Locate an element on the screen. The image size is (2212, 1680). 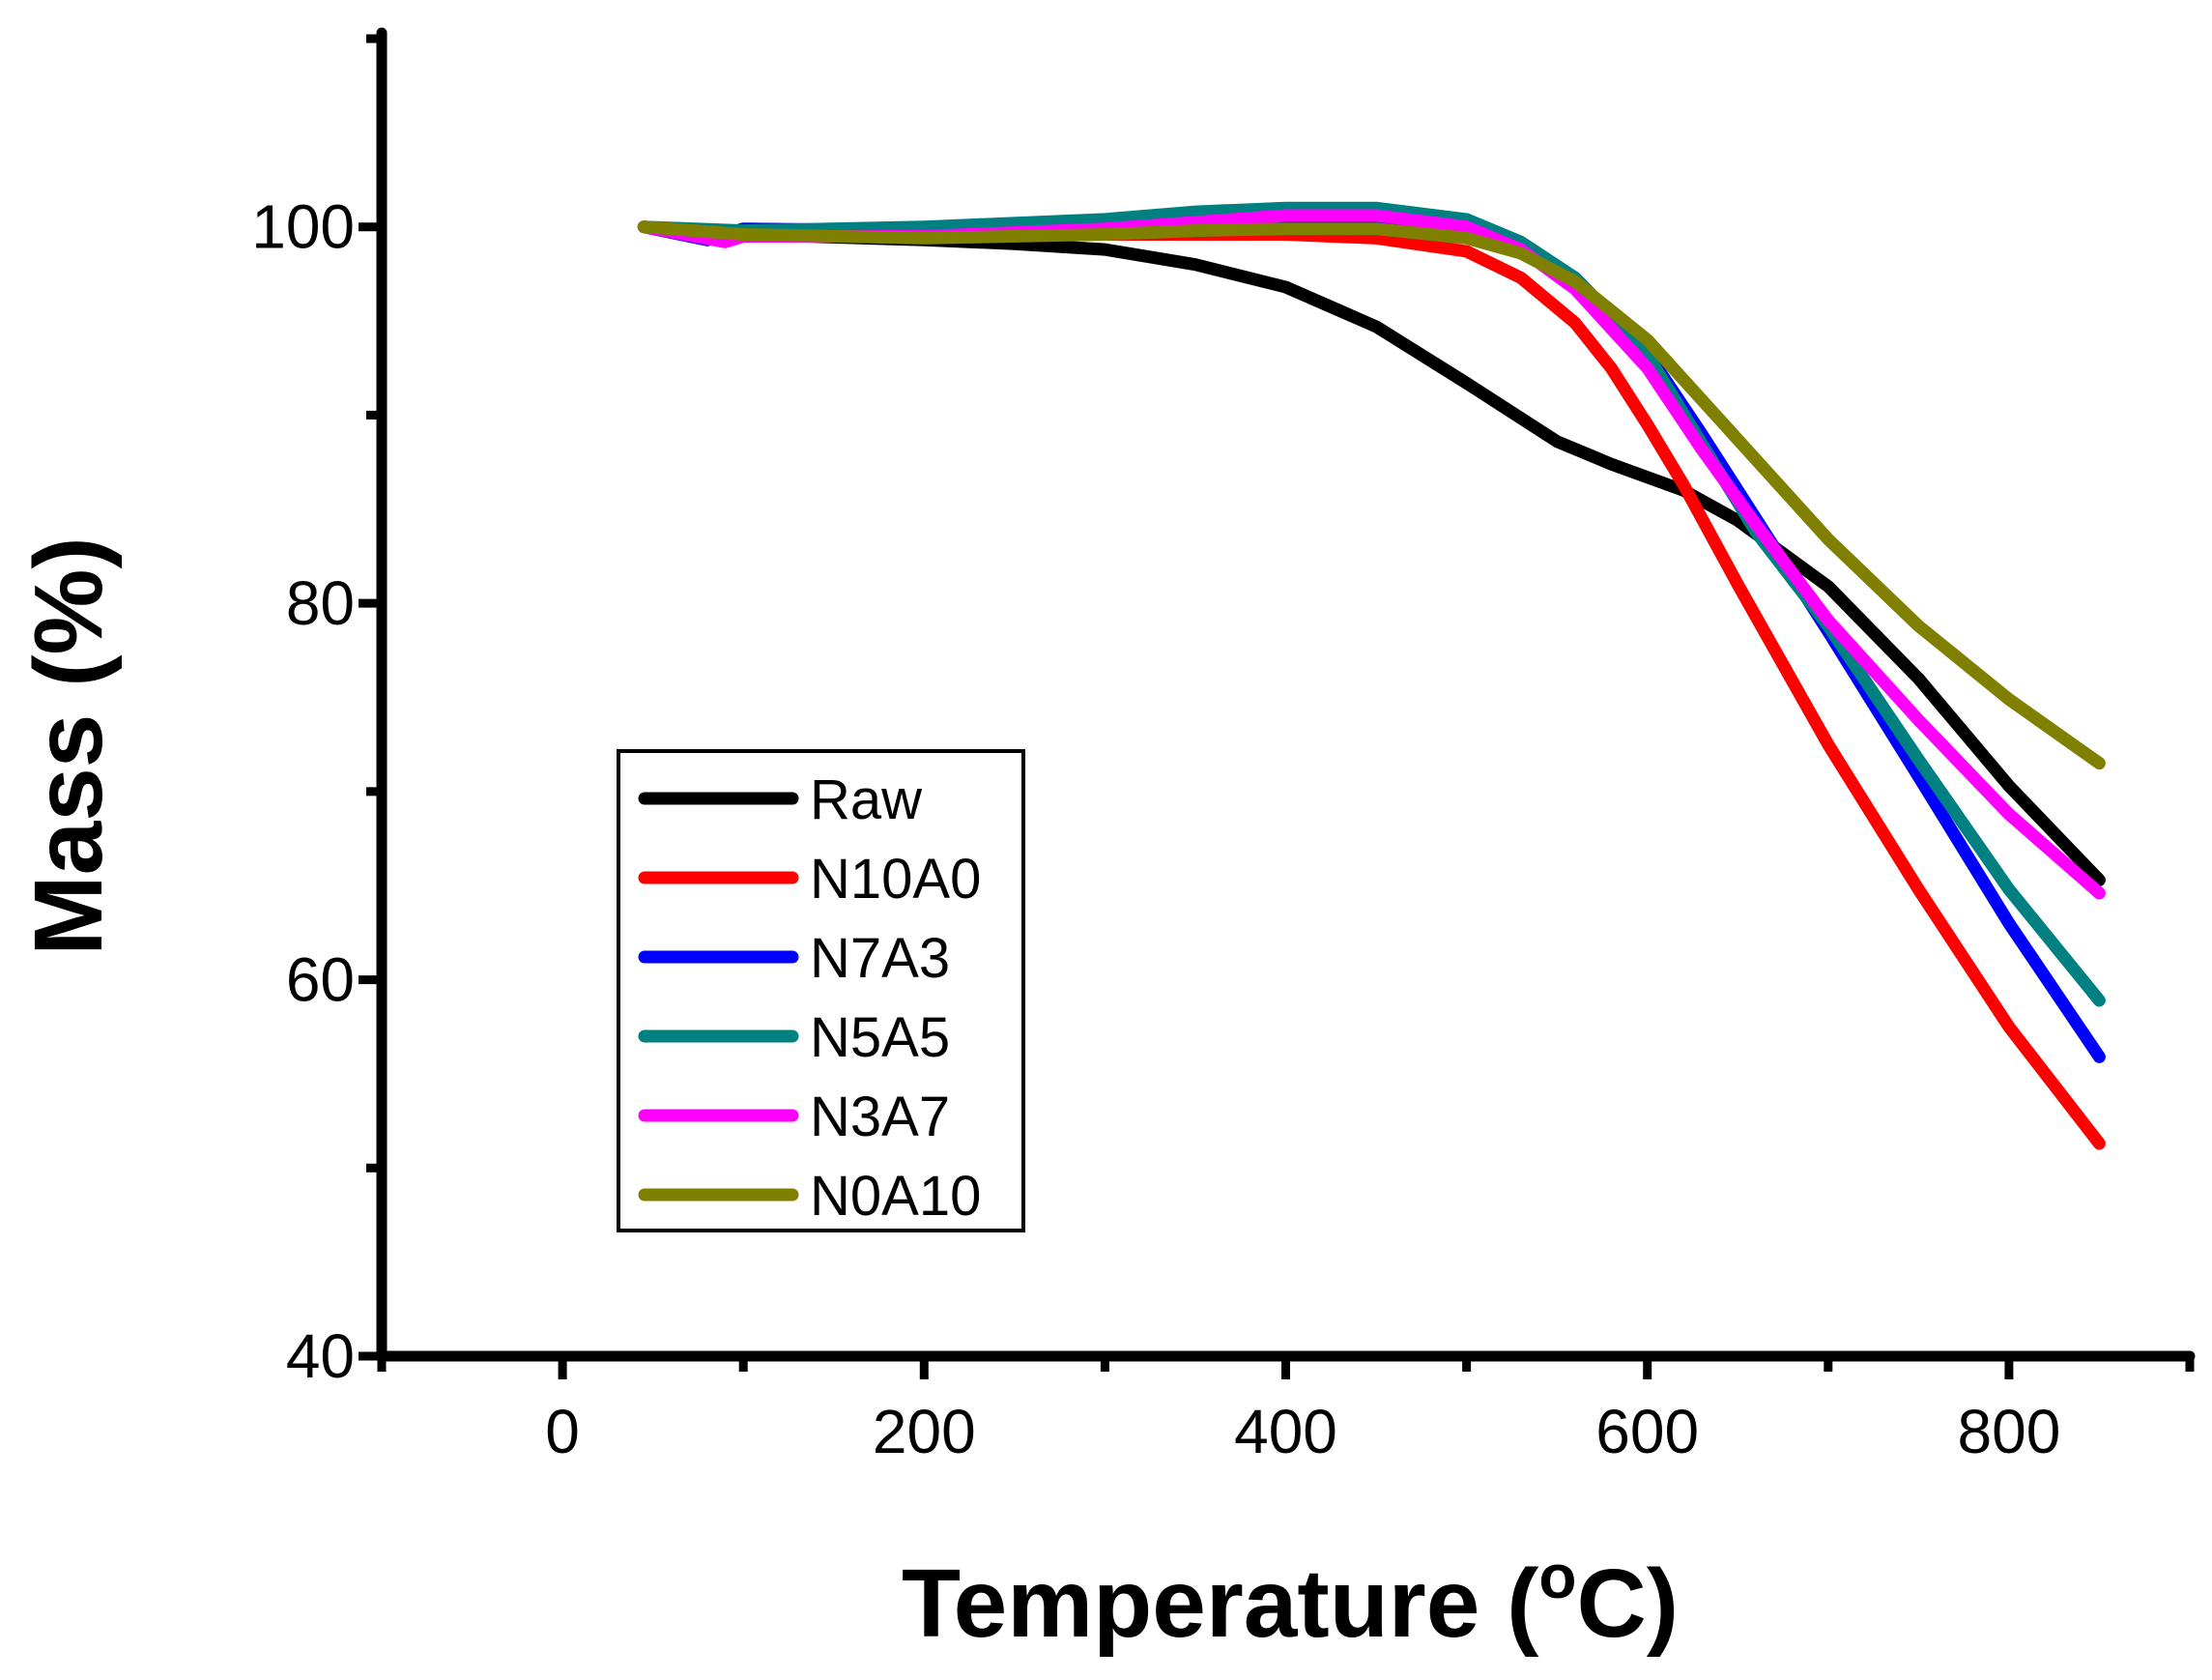
x-tick-label: 0 is located at coordinates (562, 1432).